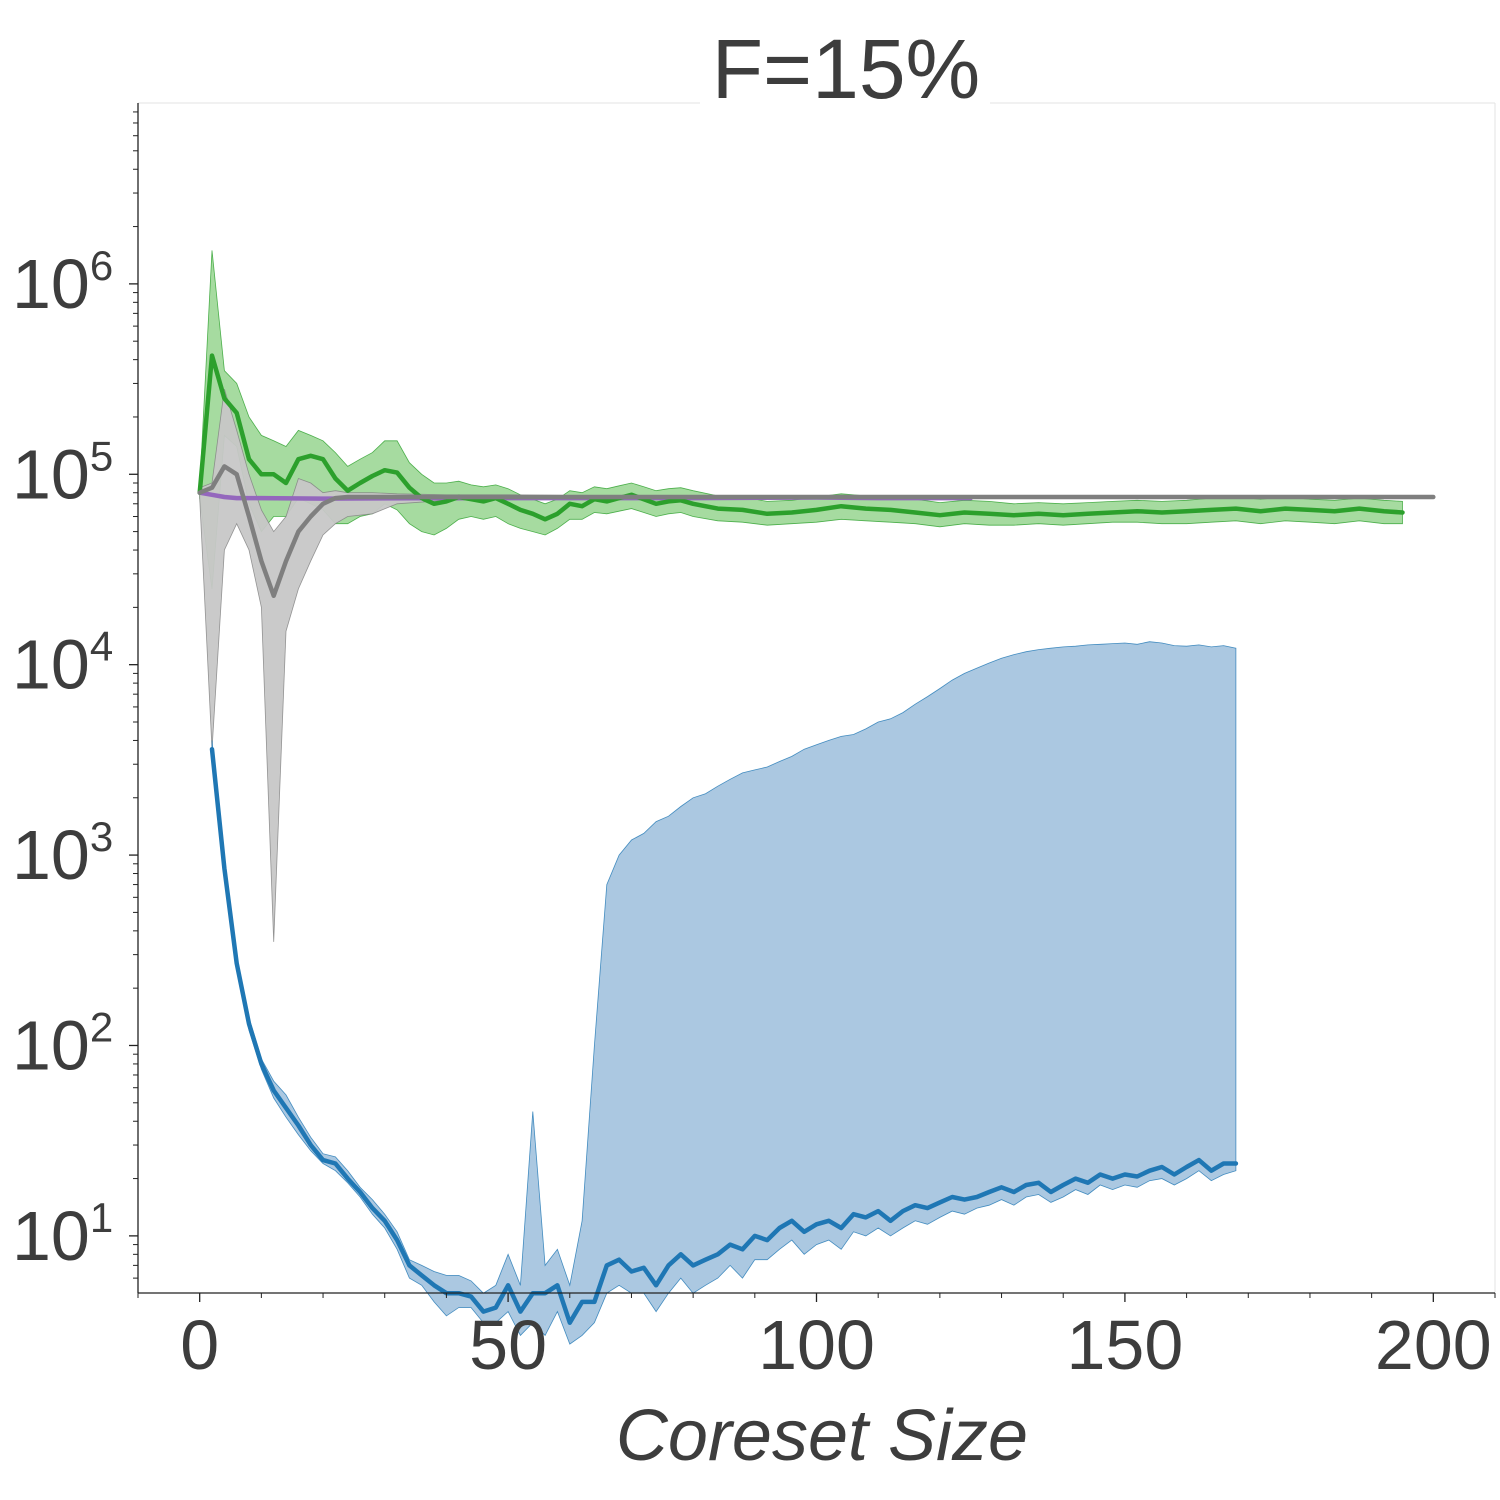 The height and width of the screenshot is (1500, 1500). What do you see at coordinates (101, 646) in the screenshot?
I see `y-tick-exponent: 4` at bounding box center [101, 646].